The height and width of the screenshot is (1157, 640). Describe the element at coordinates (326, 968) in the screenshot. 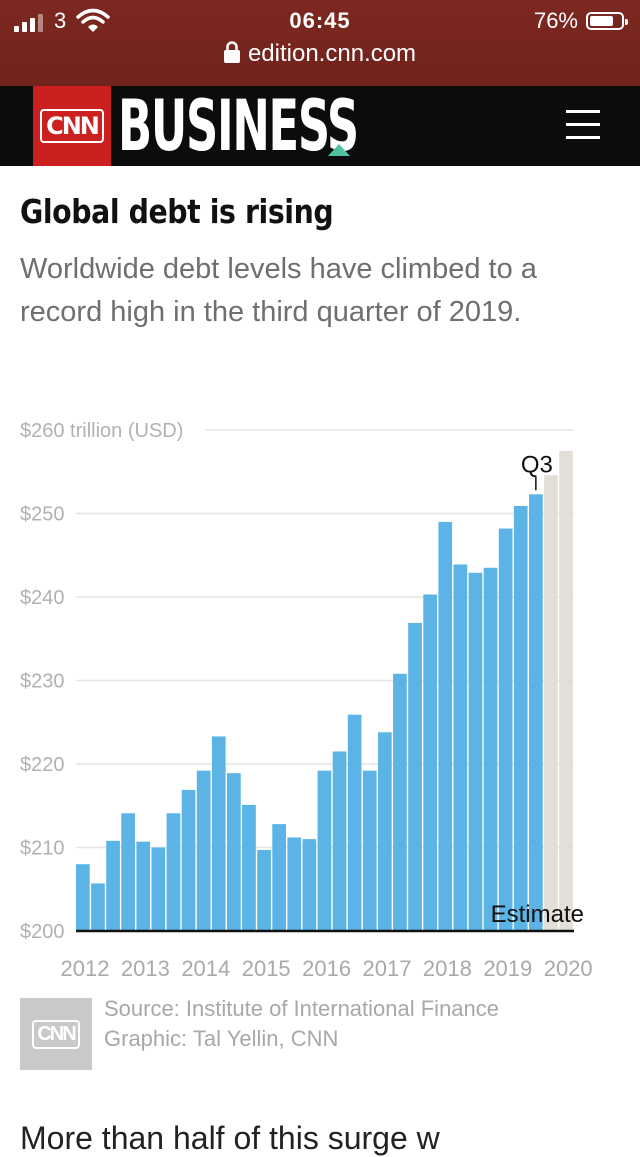

I see `x-tick-label: 2016` at that location.